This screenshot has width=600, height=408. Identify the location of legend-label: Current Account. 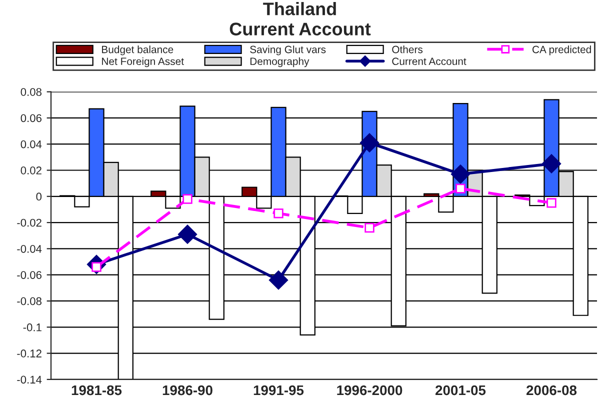
(429, 62).